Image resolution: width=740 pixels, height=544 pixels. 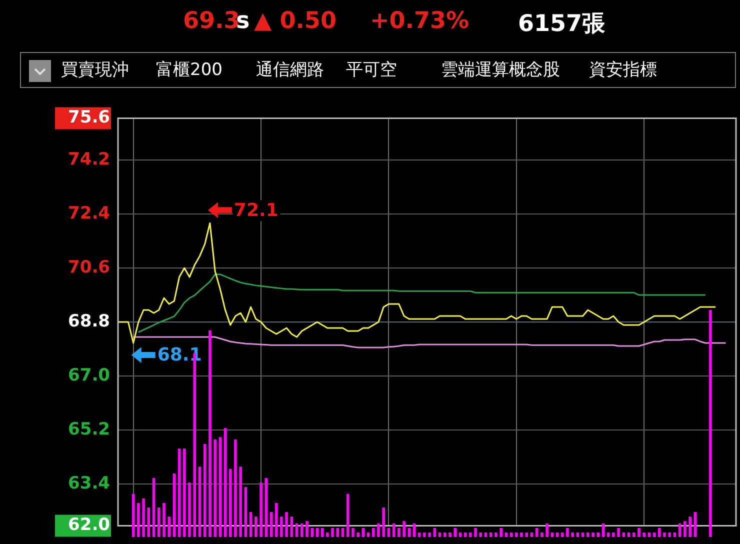 What do you see at coordinates (89, 160) in the screenshot?
I see `y-tick-label: 74.2` at bounding box center [89, 160].